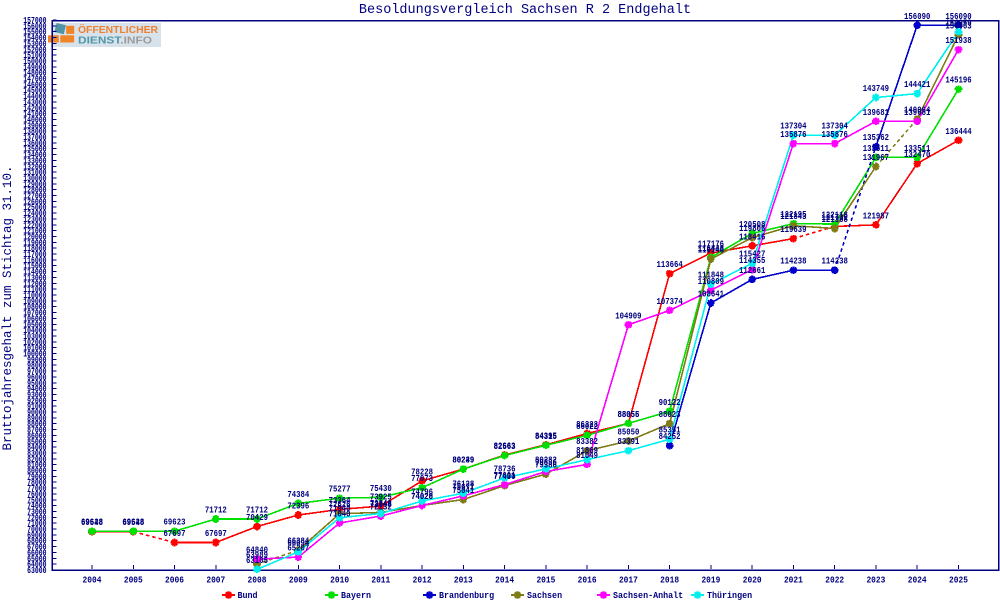 The image size is (1000, 605). Describe the element at coordinates (648, 595) in the screenshot. I see `svg-text: Sachsen-Anhalt` at that location.